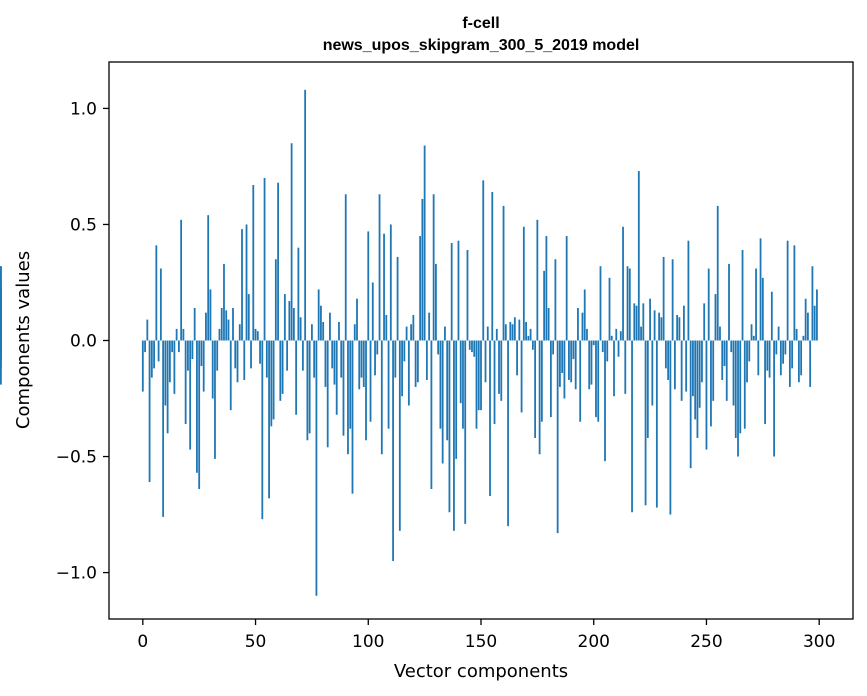 This screenshot has height=696, width=867. I want to click on x-tick-label: 150, so click(481, 642).